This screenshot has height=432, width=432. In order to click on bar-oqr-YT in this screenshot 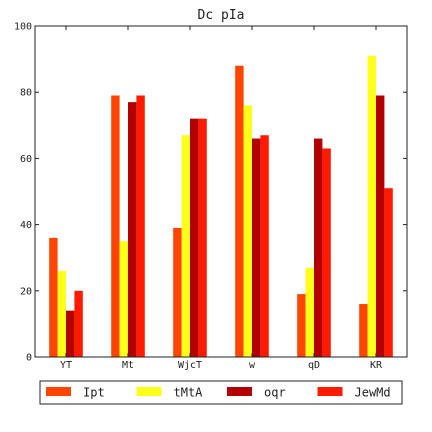, I will do `click(70, 333)`.